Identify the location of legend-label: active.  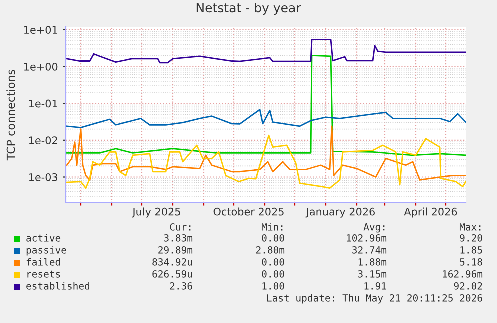
(43, 238).